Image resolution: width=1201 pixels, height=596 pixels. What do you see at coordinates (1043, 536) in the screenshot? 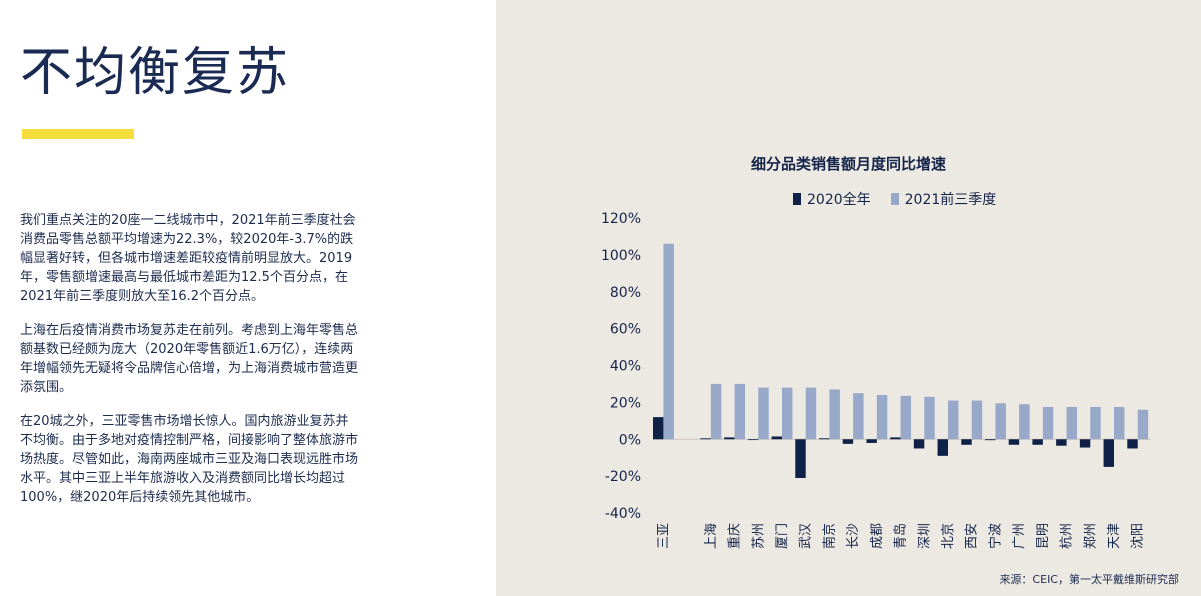
I see `x-tick-label: 昆明` at bounding box center [1043, 536].